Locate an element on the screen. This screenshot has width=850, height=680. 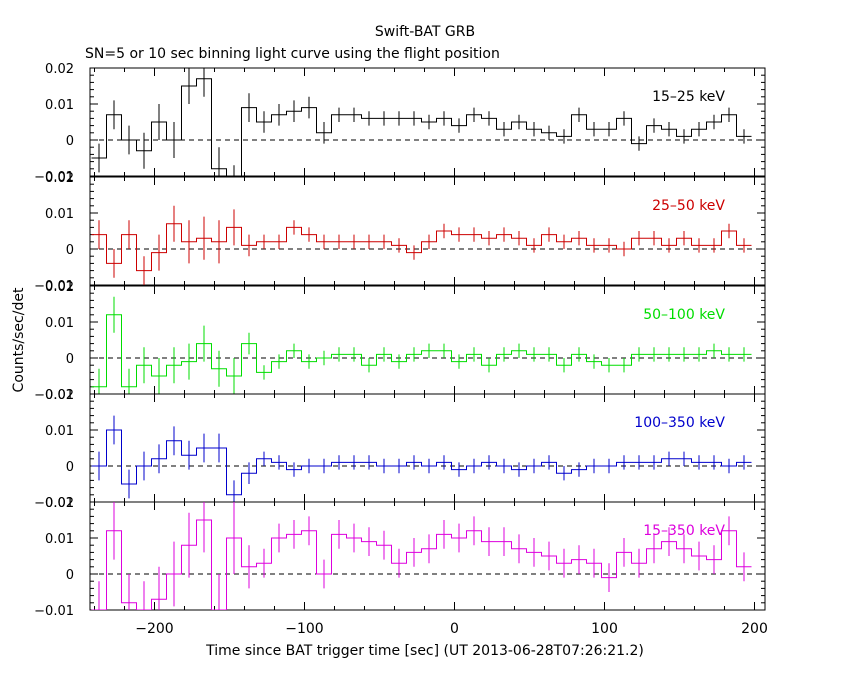
x-tick-label: −200 is located at coordinates (154, 629).